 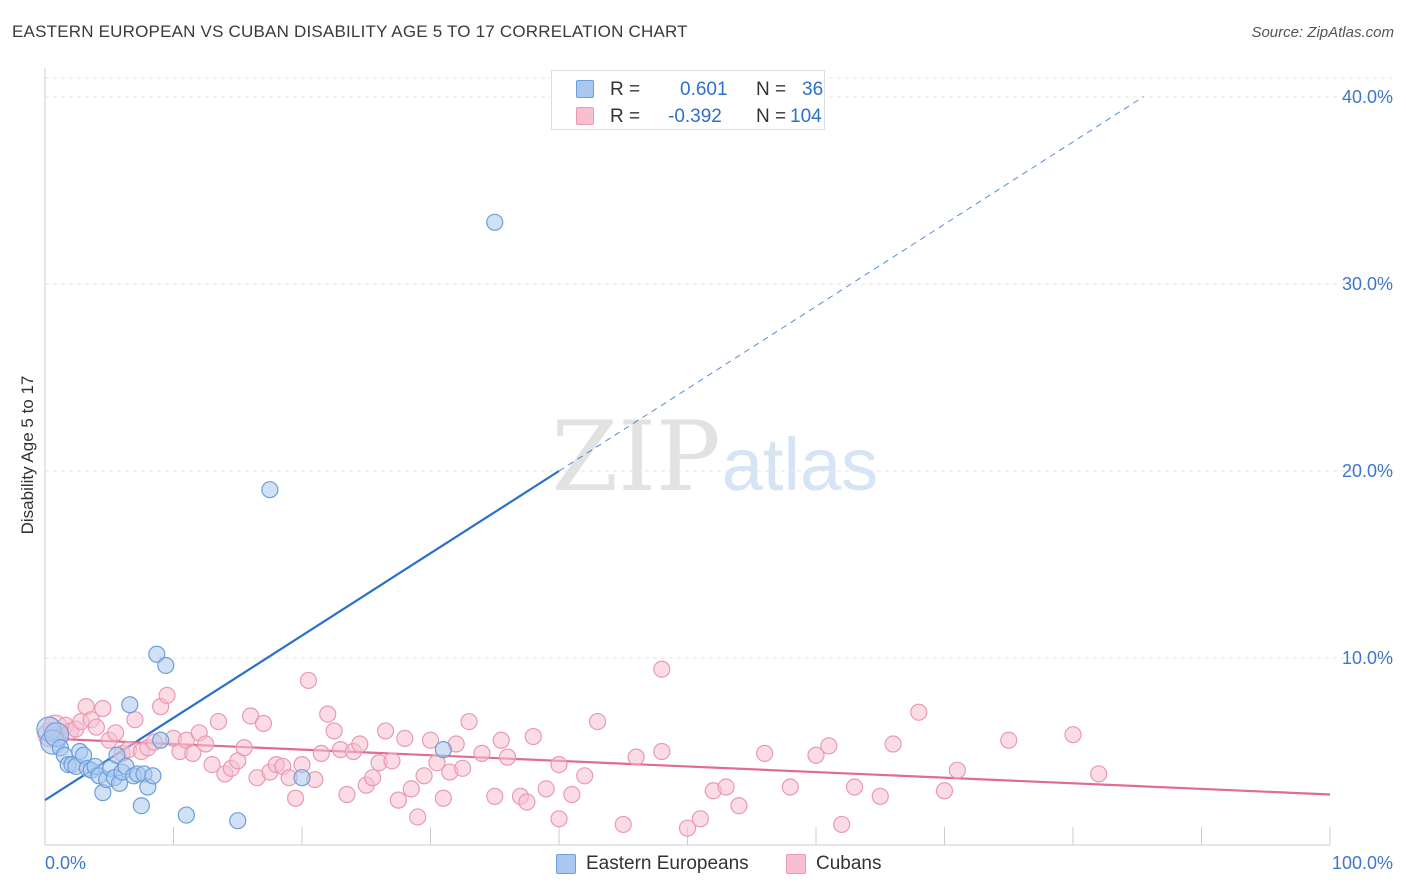 What do you see at coordinates (585, 89) in the screenshot?
I see `legend-swatch-eastern` at bounding box center [585, 89].